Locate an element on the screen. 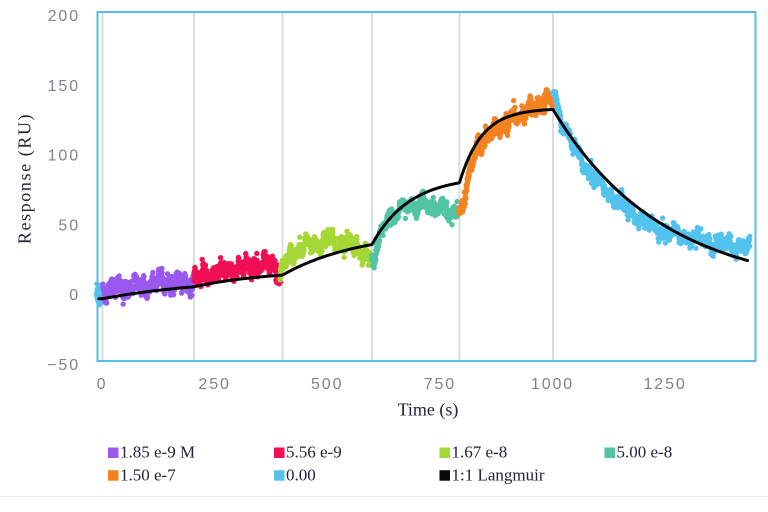 The height and width of the screenshot is (512, 768). svg-text: 50 is located at coordinates (69, 225).